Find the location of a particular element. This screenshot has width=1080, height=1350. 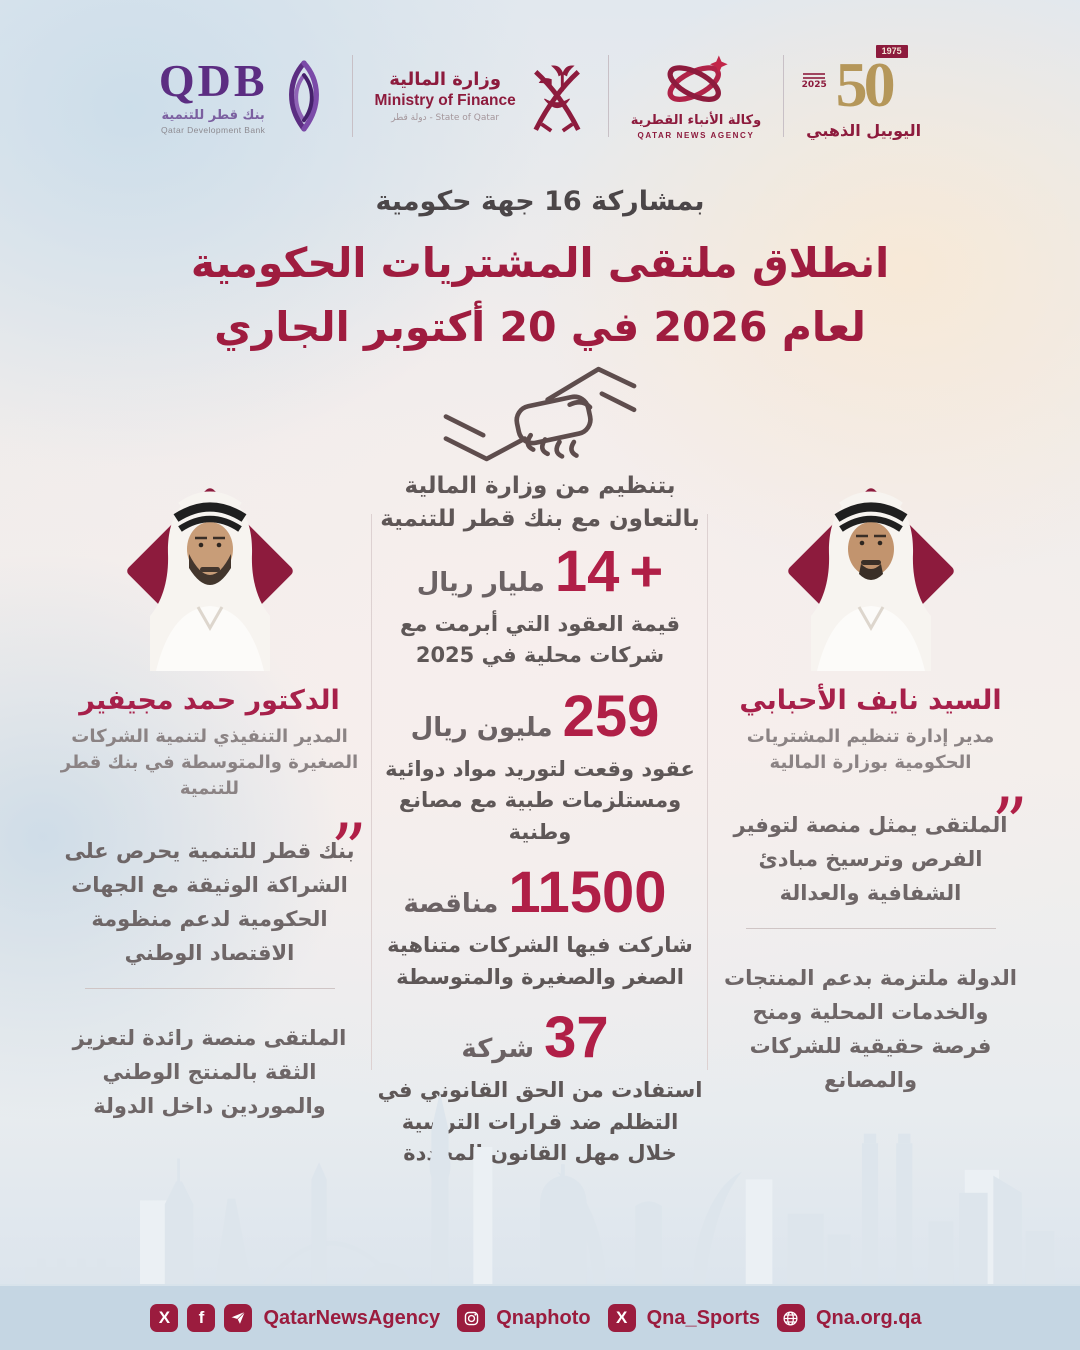

qdb-name-en: Qatar Development Bank is located at coordinates (213, 129).